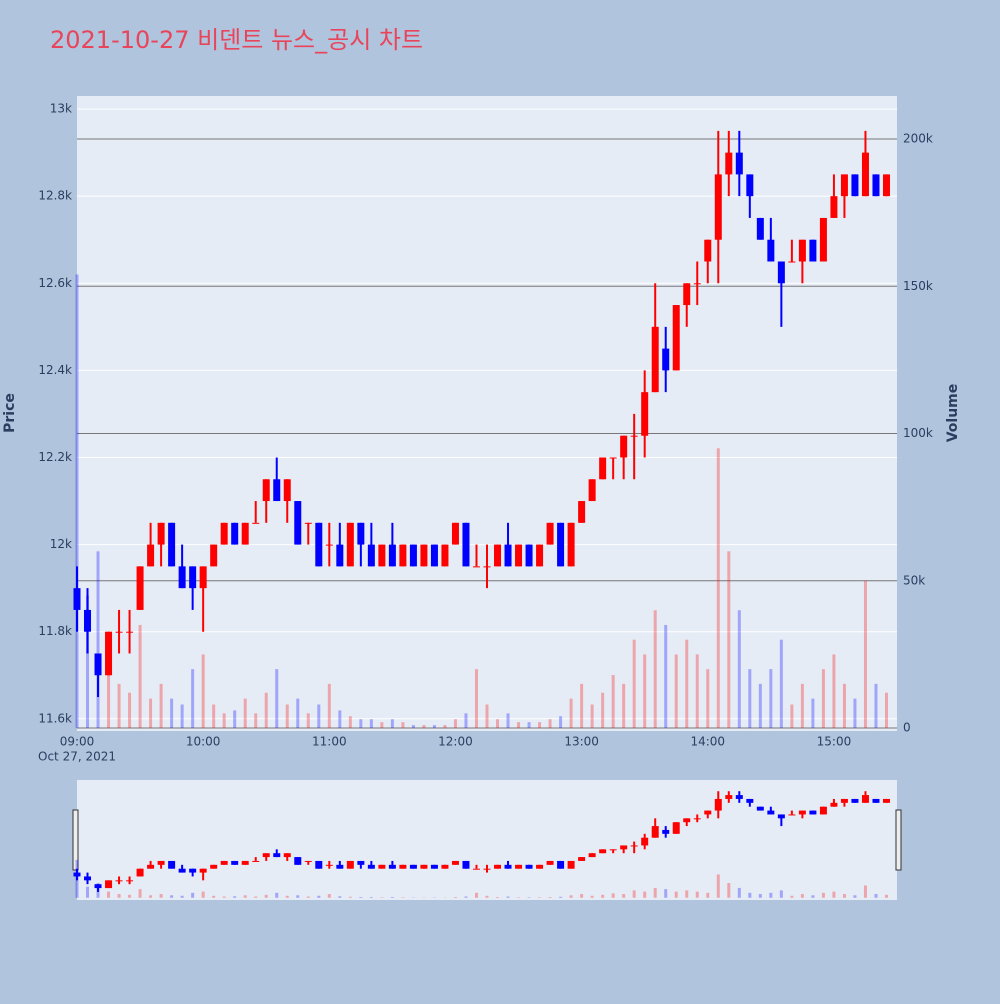 The image size is (1000, 1004). What do you see at coordinates (77, 742) in the screenshot?
I see `x-tick-label: 09:00` at bounding box center [77, 742].